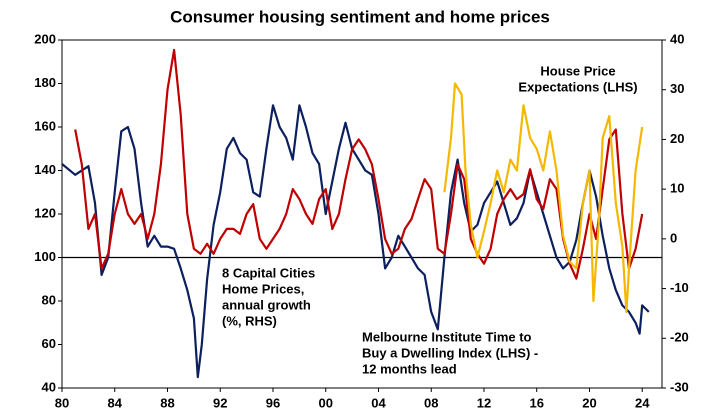 Image resolution: width=706 pixels, height=416 pixels. I want to click on y2-tick-label: -10, so click(679, 287).